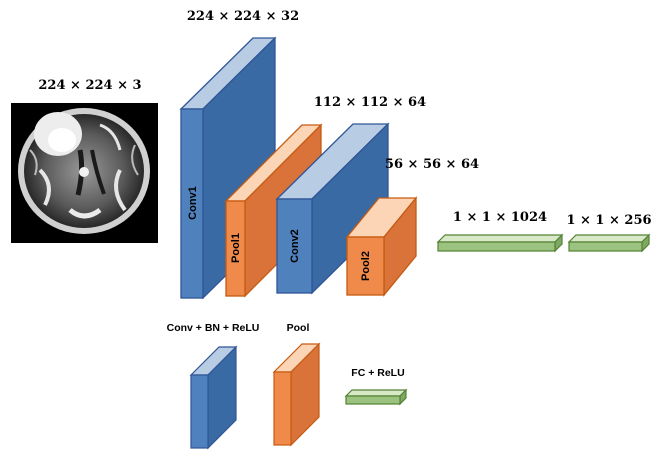  Describe the element at coordinates (213, 397) in the screenshot. I see `legend-conv-swatch` at that location.